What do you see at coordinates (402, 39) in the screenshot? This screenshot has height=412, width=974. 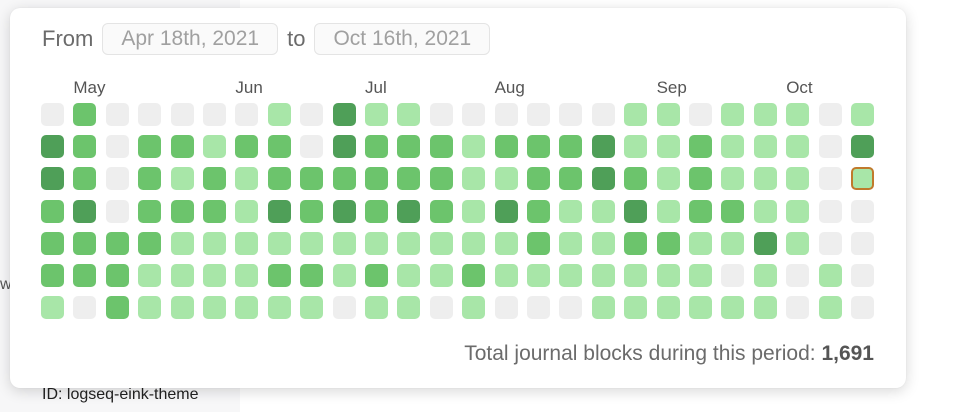 I see `end-date-field: Oct 16th, 2021` at bounding box center [402, 39].